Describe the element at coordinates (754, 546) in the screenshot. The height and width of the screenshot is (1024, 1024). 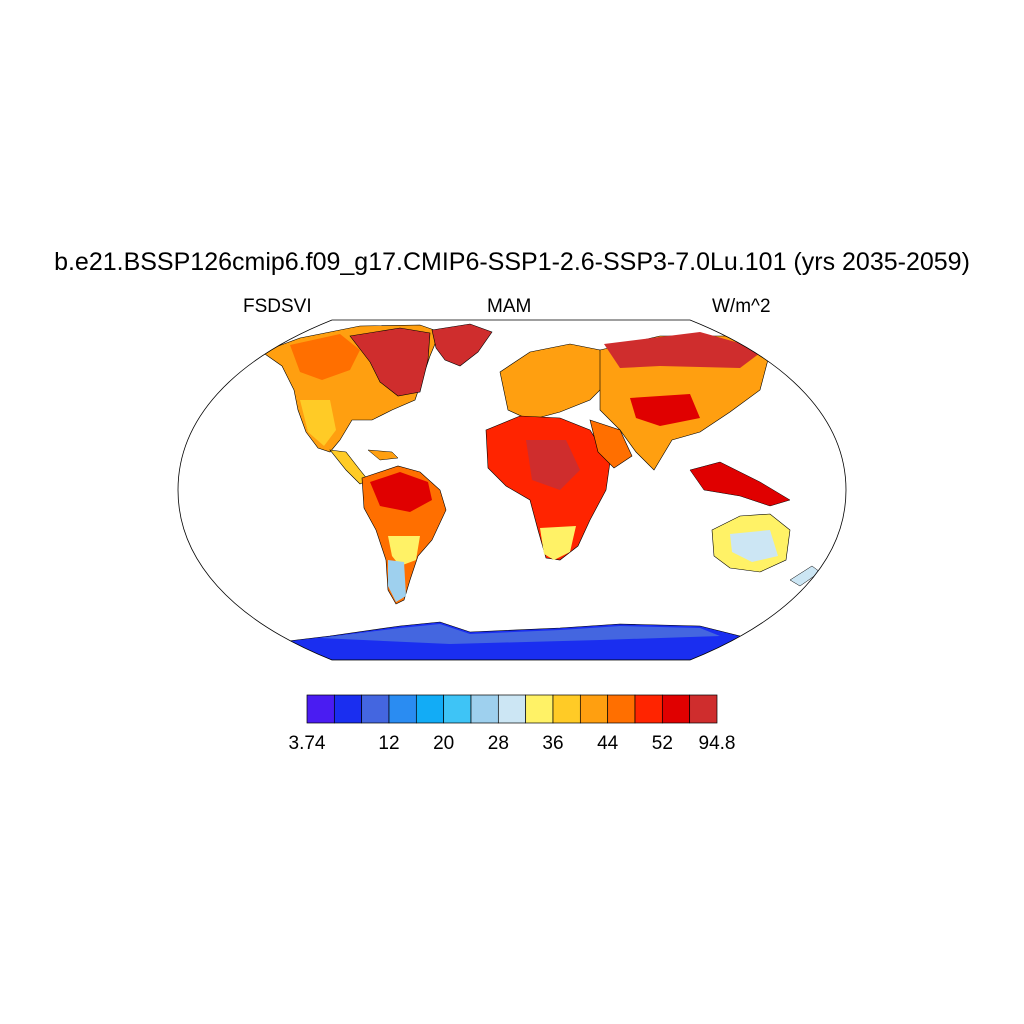
I see `australia-interior` at that location.